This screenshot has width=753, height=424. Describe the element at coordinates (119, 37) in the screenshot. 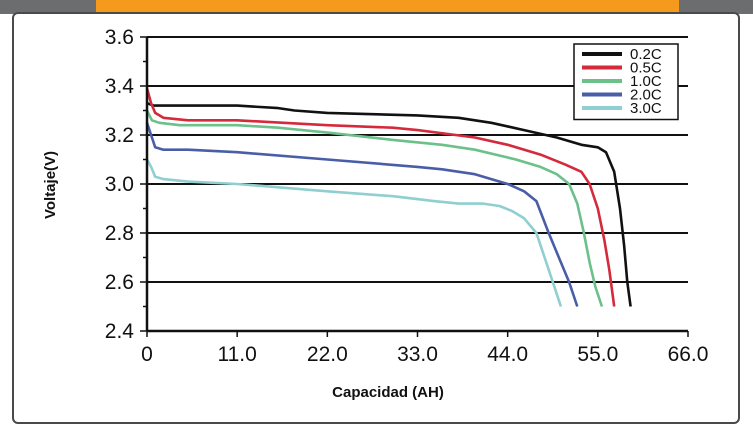

I see `y-tick-label: 3.6` at that location.